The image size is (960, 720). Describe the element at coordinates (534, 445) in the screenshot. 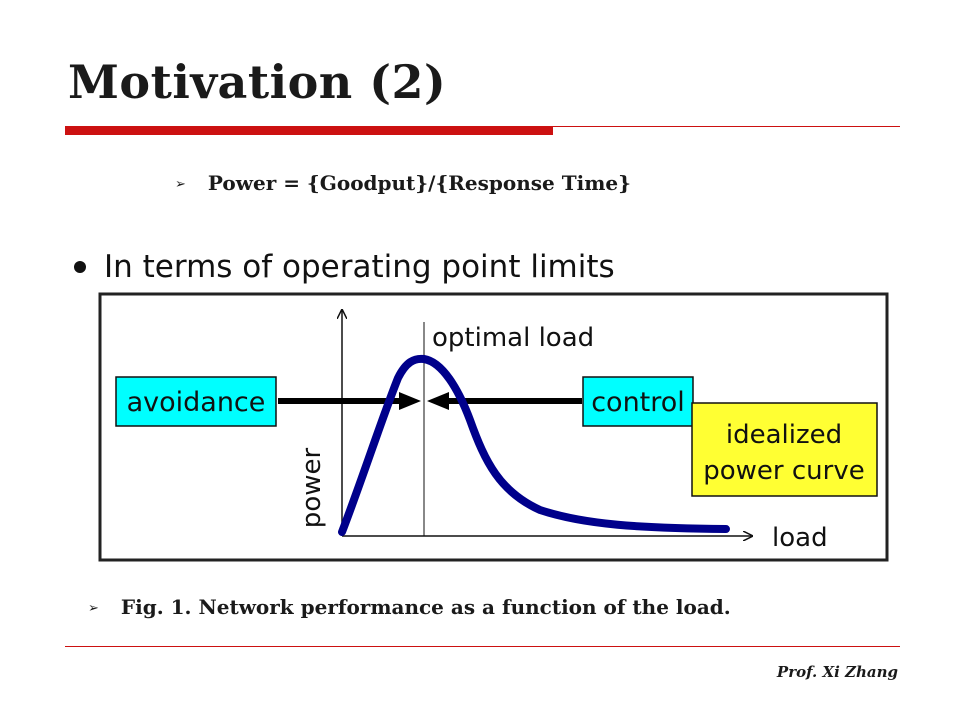

I see `power-curve` at that location.